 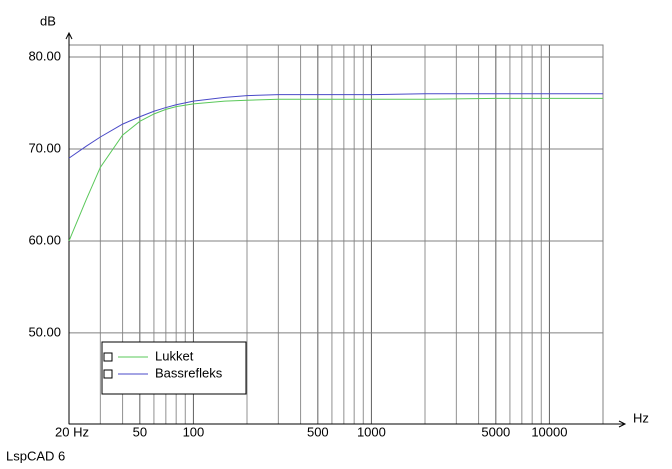 What do you see at coordinates (622, 424) in the screenshot?
I see `x-axis-arrow` at bounding box center [622, 424].